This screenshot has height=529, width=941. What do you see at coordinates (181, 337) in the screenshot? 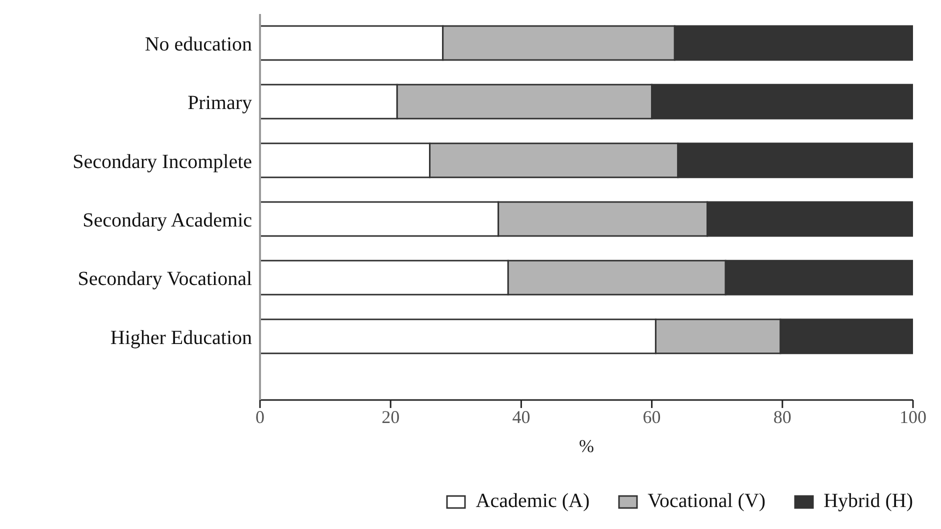
I see `y-tick-label: Higher Education` at bounding box center [181, 337].